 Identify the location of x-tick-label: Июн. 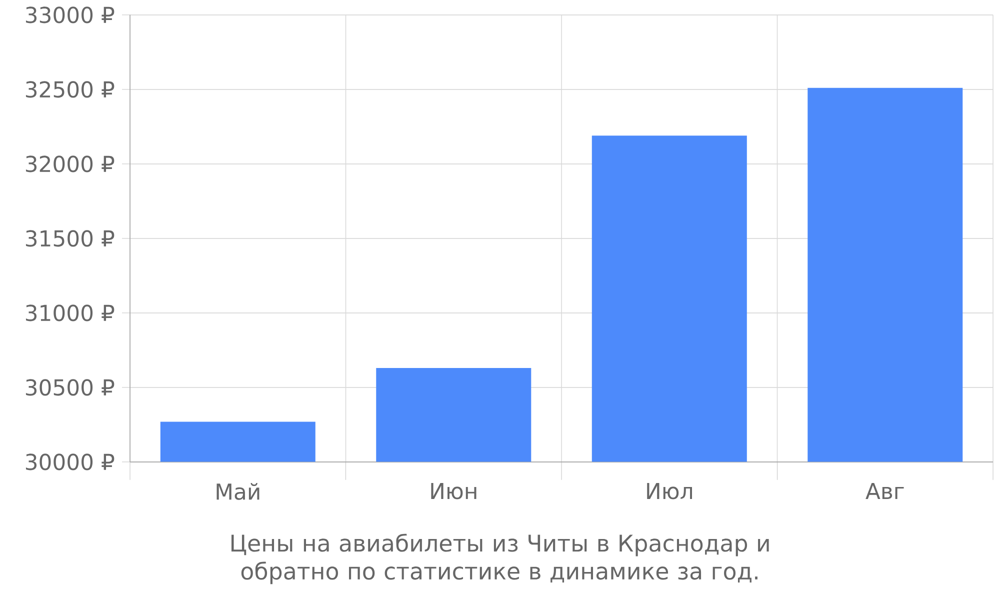
(453, 491).